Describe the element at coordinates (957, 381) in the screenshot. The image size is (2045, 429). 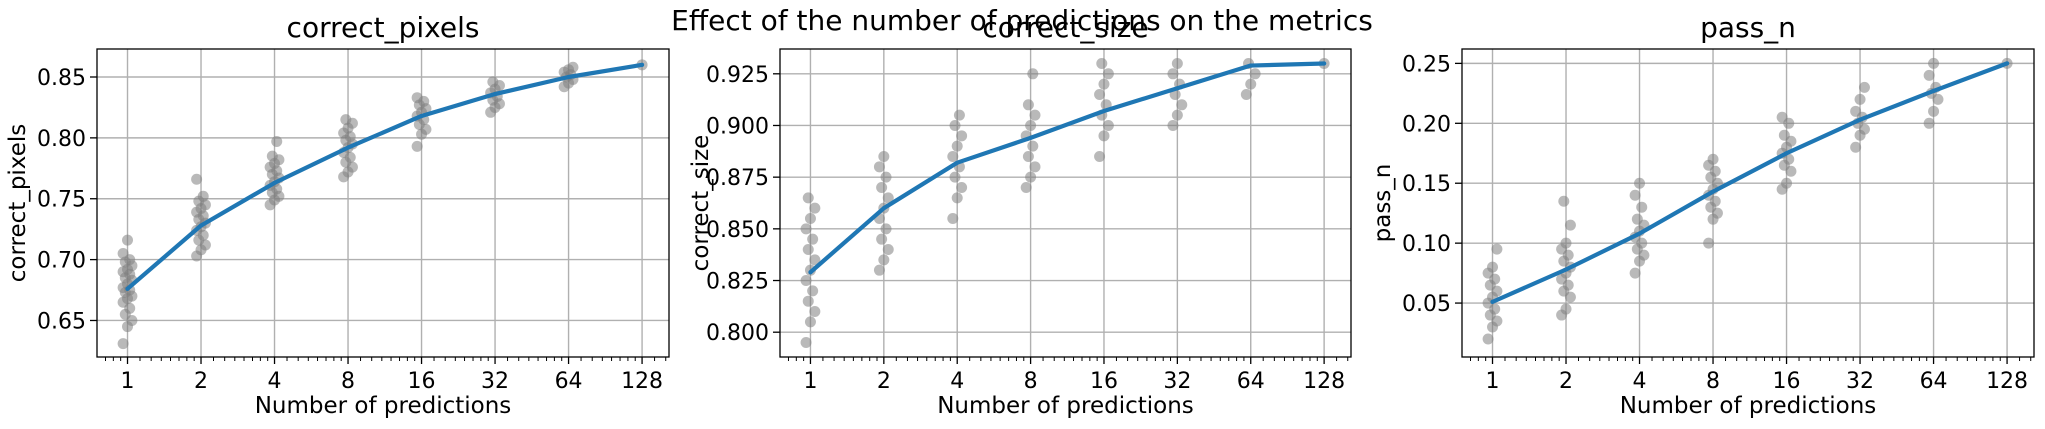
I see `correct-size-x-tick-label: 4` at that location.